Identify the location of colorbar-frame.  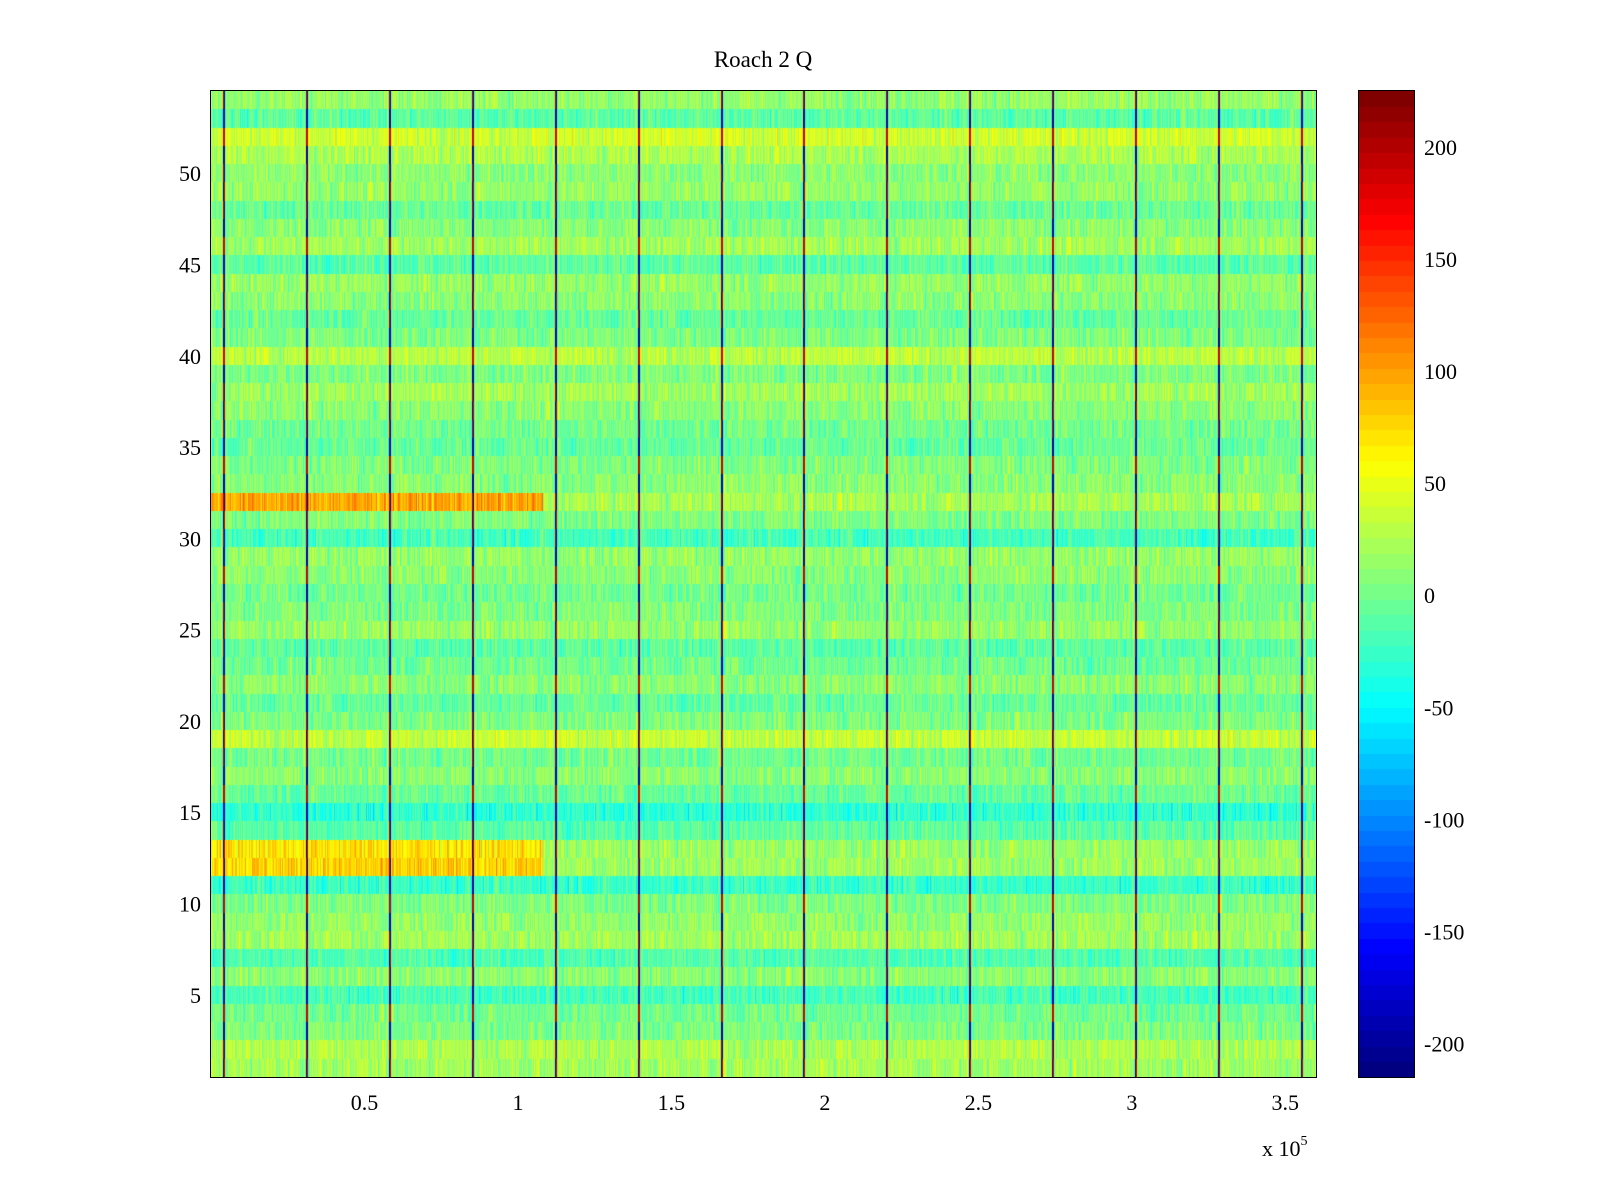
(1386, 584).